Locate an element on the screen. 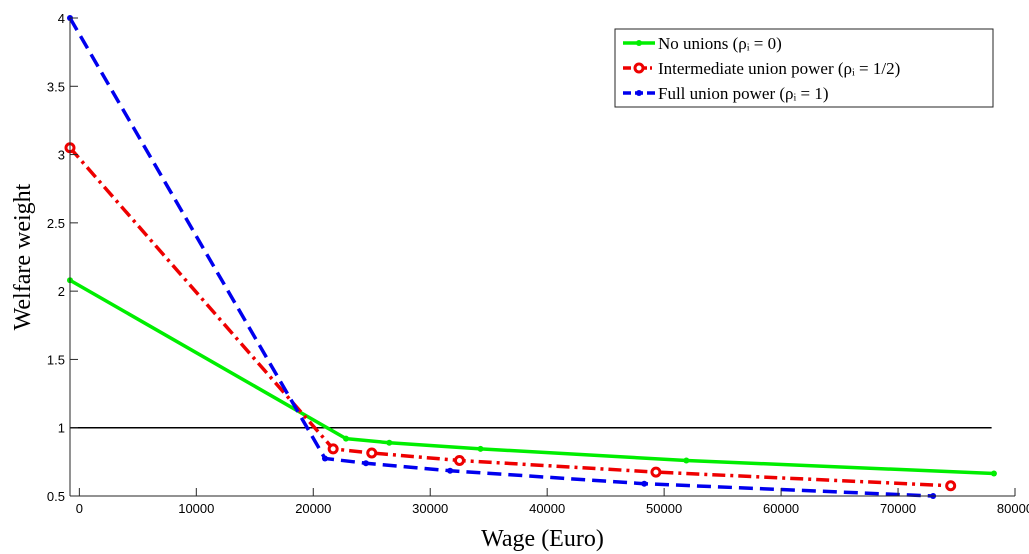 This screenshot has height=554, width=1029. x-axis-title: Wage (Euro) is located at coordinates (542, 539).